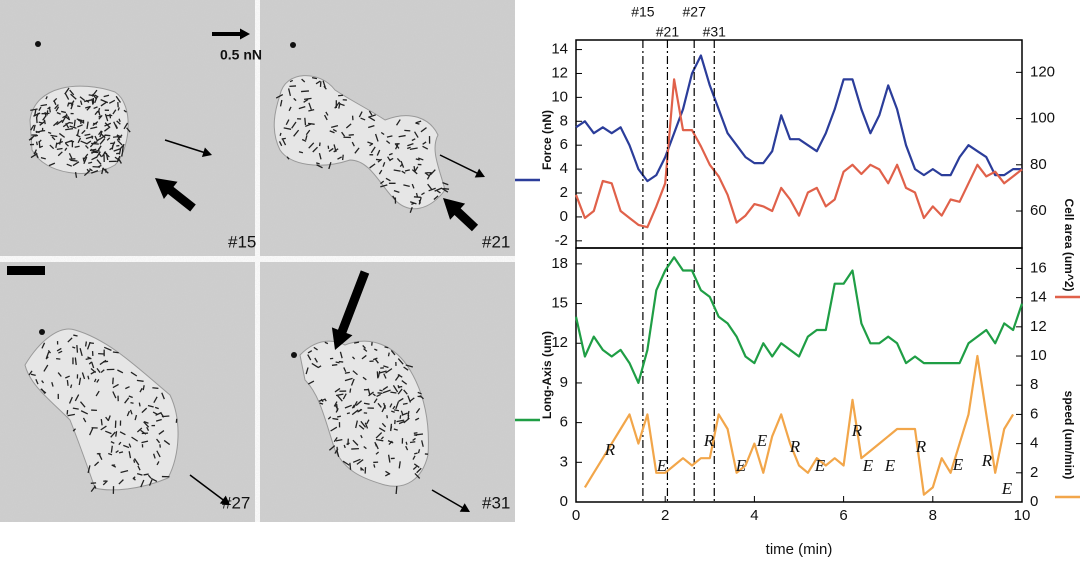 This screenshot has width=1083, height=565. Describe the element at coordinates (754, 515) in the screenshot. I see `x-tick-label: 4` at that location.